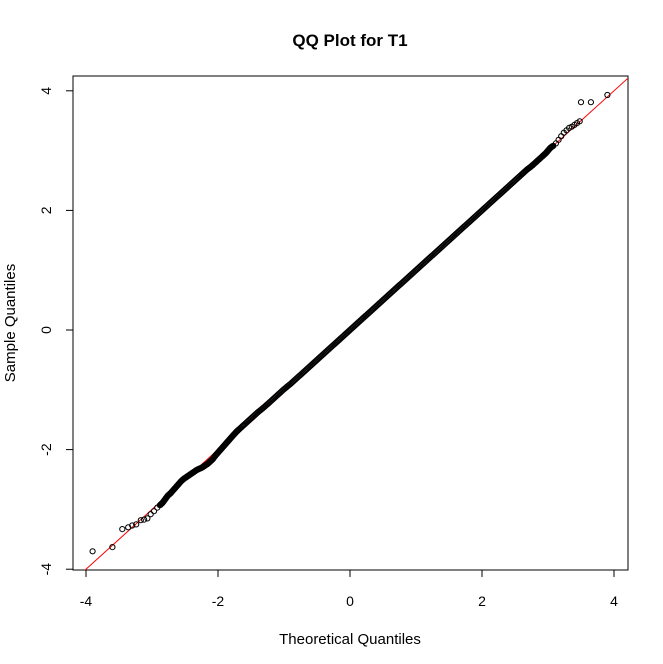 The width and height of the screenshot is (663, 664). Describe the element at coordinates (350, 639) in the screenshot. I see `x-axis-label: Theoretical Quantiles` at that location.